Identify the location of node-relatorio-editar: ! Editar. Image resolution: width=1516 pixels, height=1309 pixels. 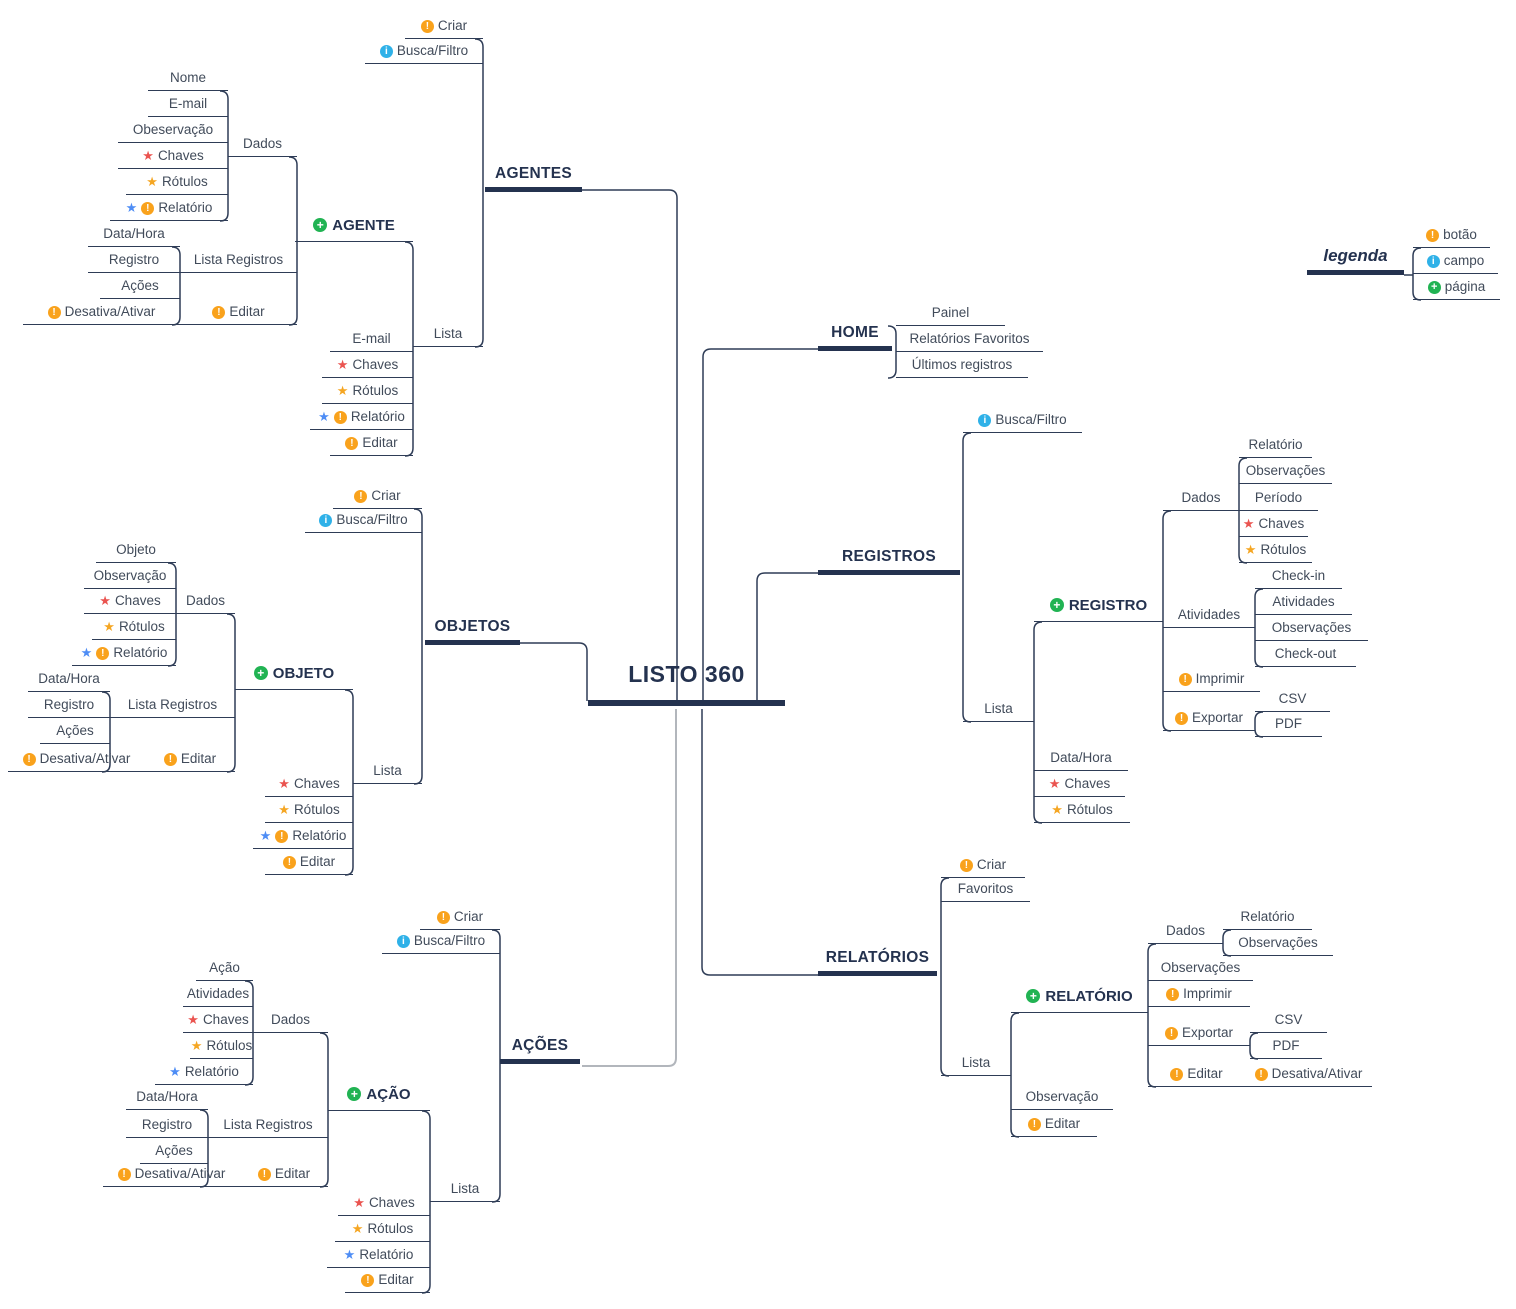
(1196, 1075).